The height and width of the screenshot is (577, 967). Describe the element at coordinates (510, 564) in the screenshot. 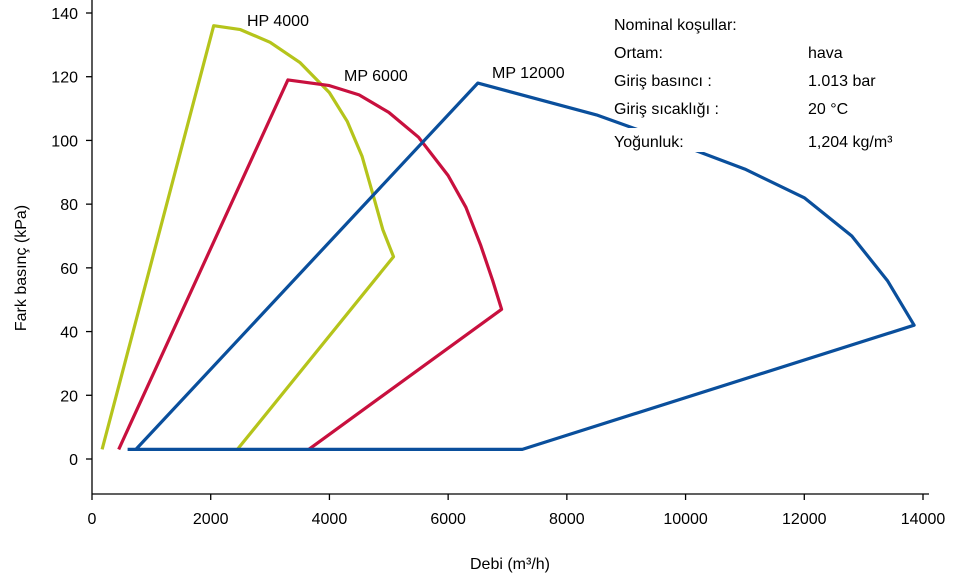

I see `x-axis-title: Debi (m³/h)` at that location.